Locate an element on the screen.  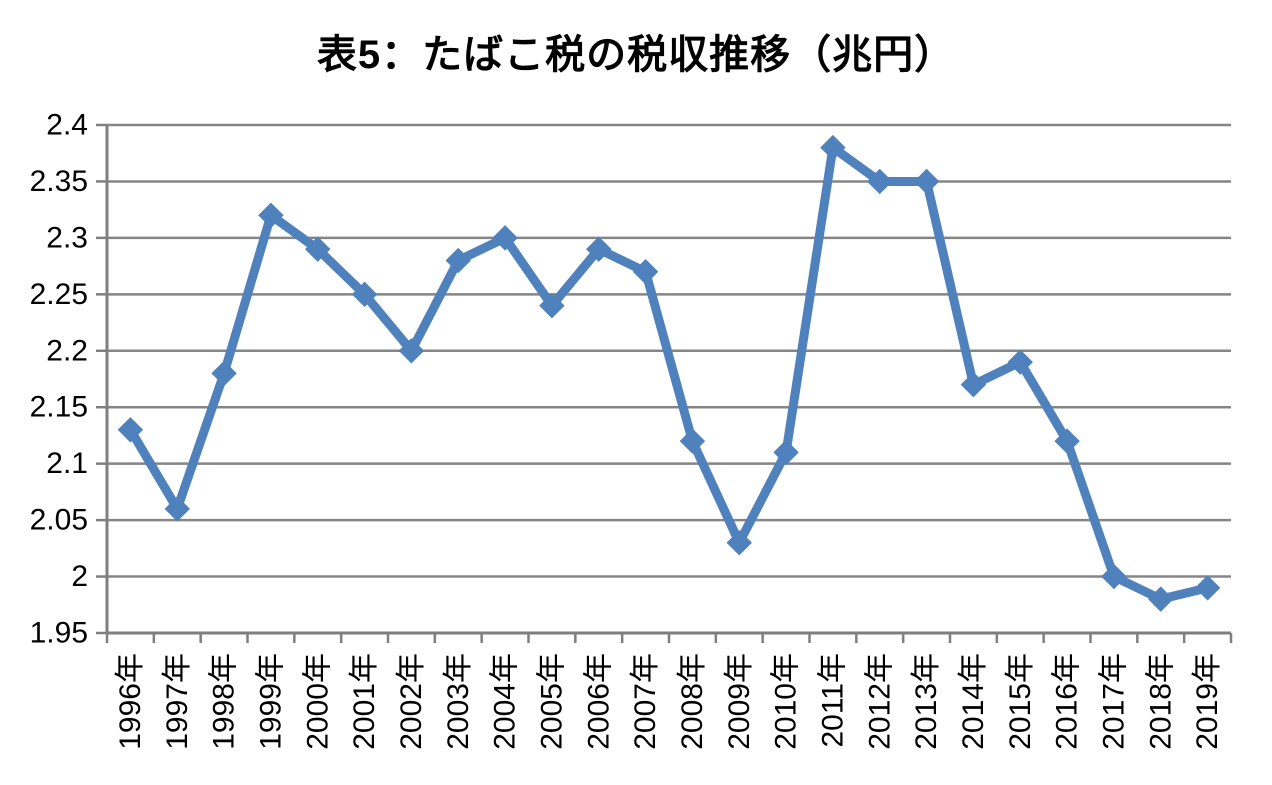
y-tick-label: 2.4 is located at coordinates (67, 125).